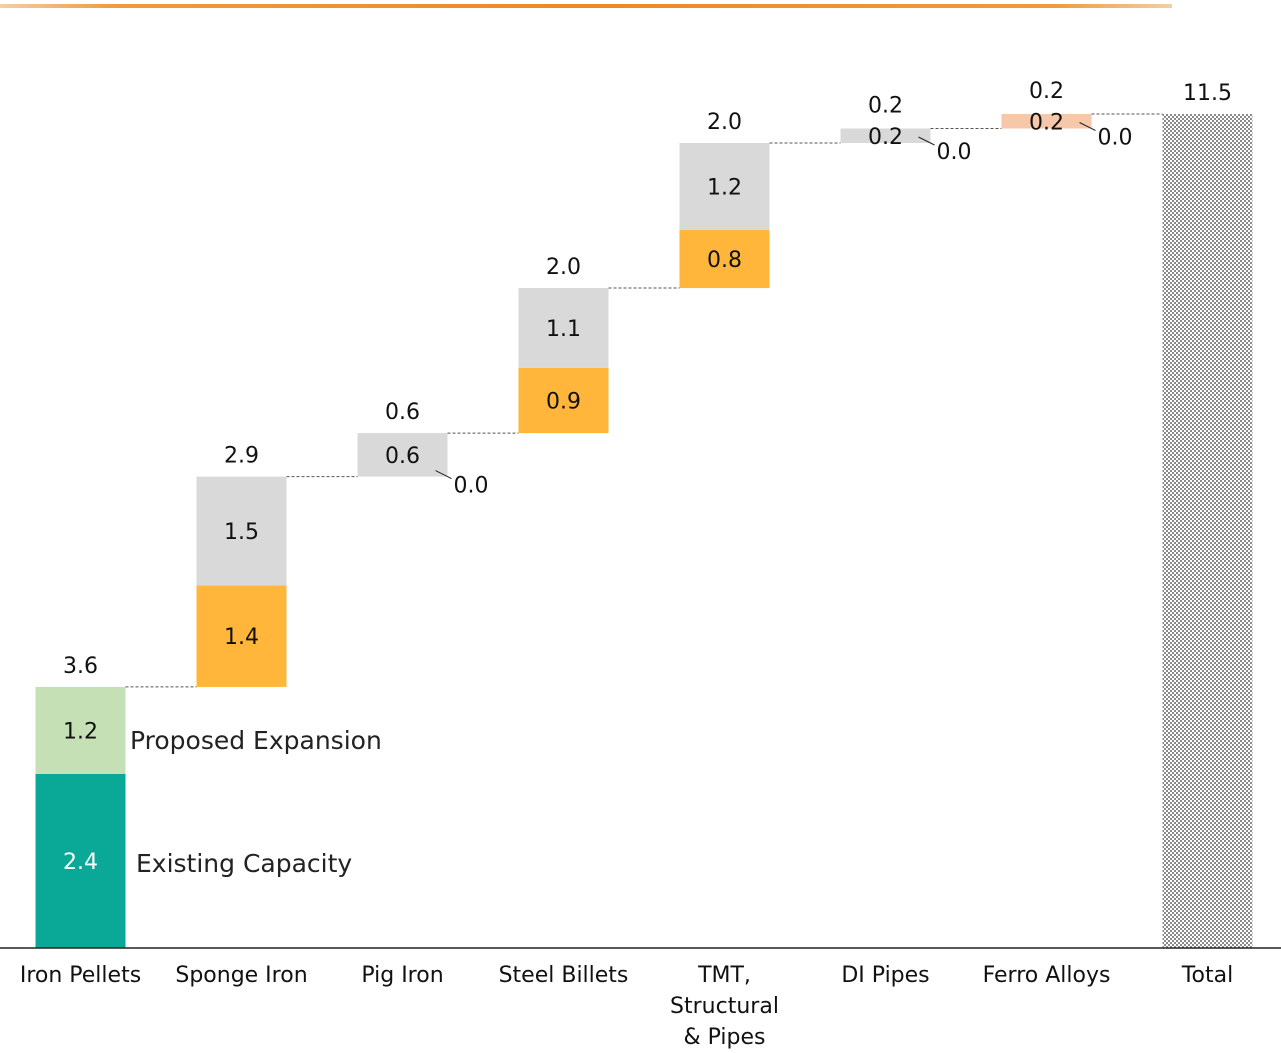 This screenshot has height=1053, width=1281. What do you see at coordinates (402, 412) in the screenshot?
I see `label-total-2: 0.6` at bounding box center [402, 412].